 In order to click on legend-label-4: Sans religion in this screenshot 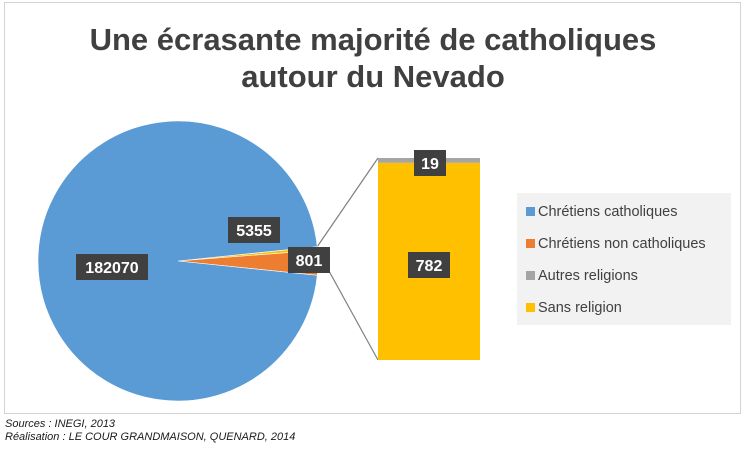, I will do `click(580, 308)`.